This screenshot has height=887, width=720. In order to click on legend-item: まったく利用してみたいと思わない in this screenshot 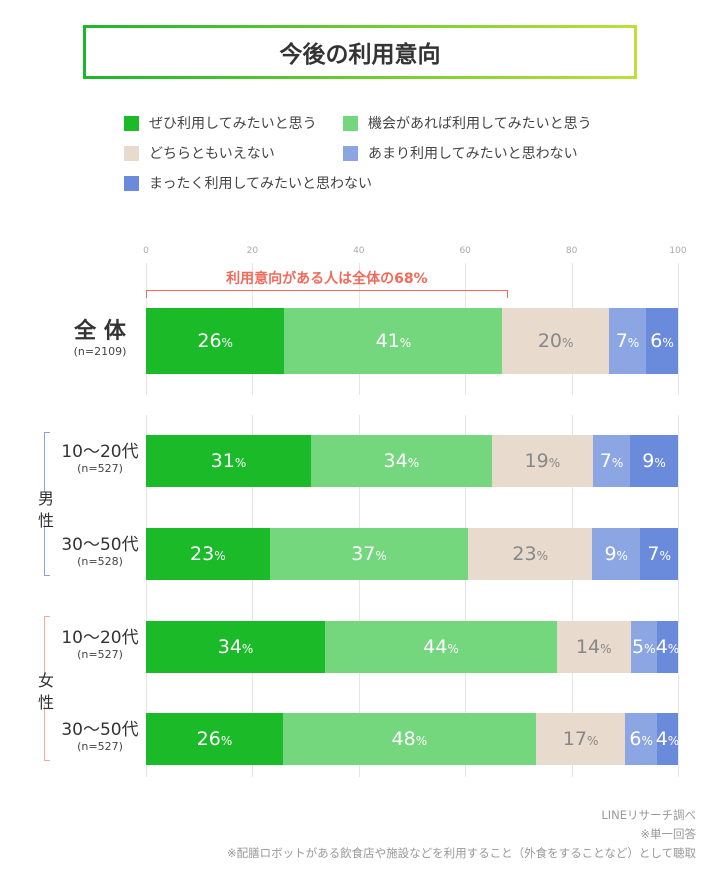, I will do `click(248, 183)`.